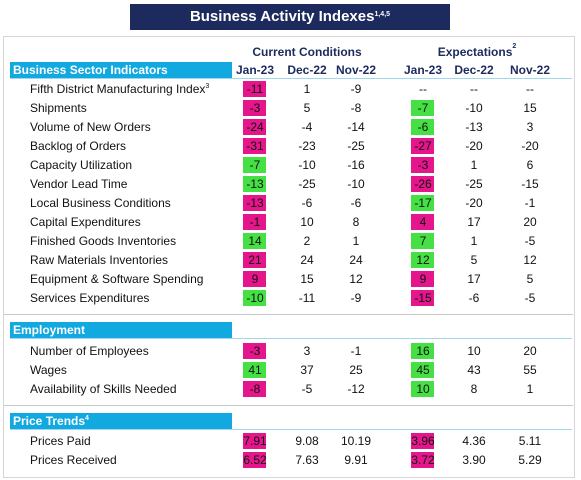 Image resolution: width=581 pixels, height=480 pixels. Describe the element at coordinates (307, 108) in the screenshot. I see `cell-value: 5` at that location.